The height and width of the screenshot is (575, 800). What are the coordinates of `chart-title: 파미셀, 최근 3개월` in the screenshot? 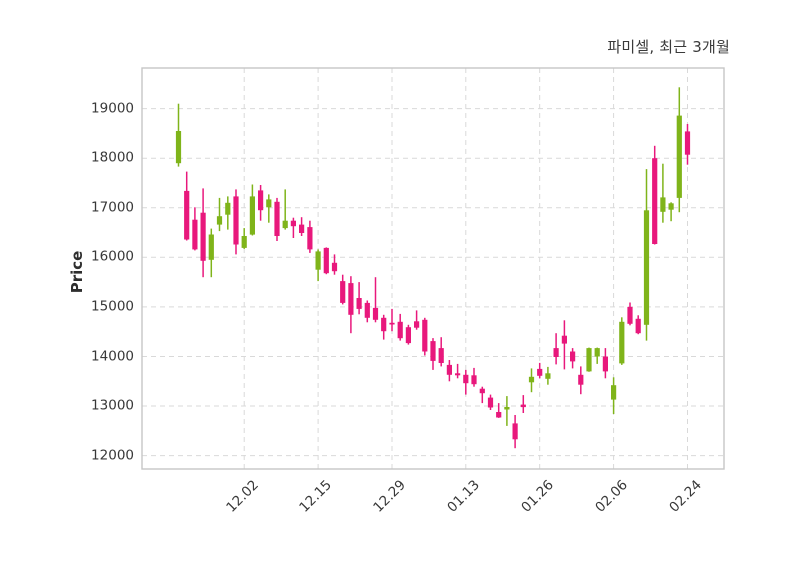 It's located at (668, 47).